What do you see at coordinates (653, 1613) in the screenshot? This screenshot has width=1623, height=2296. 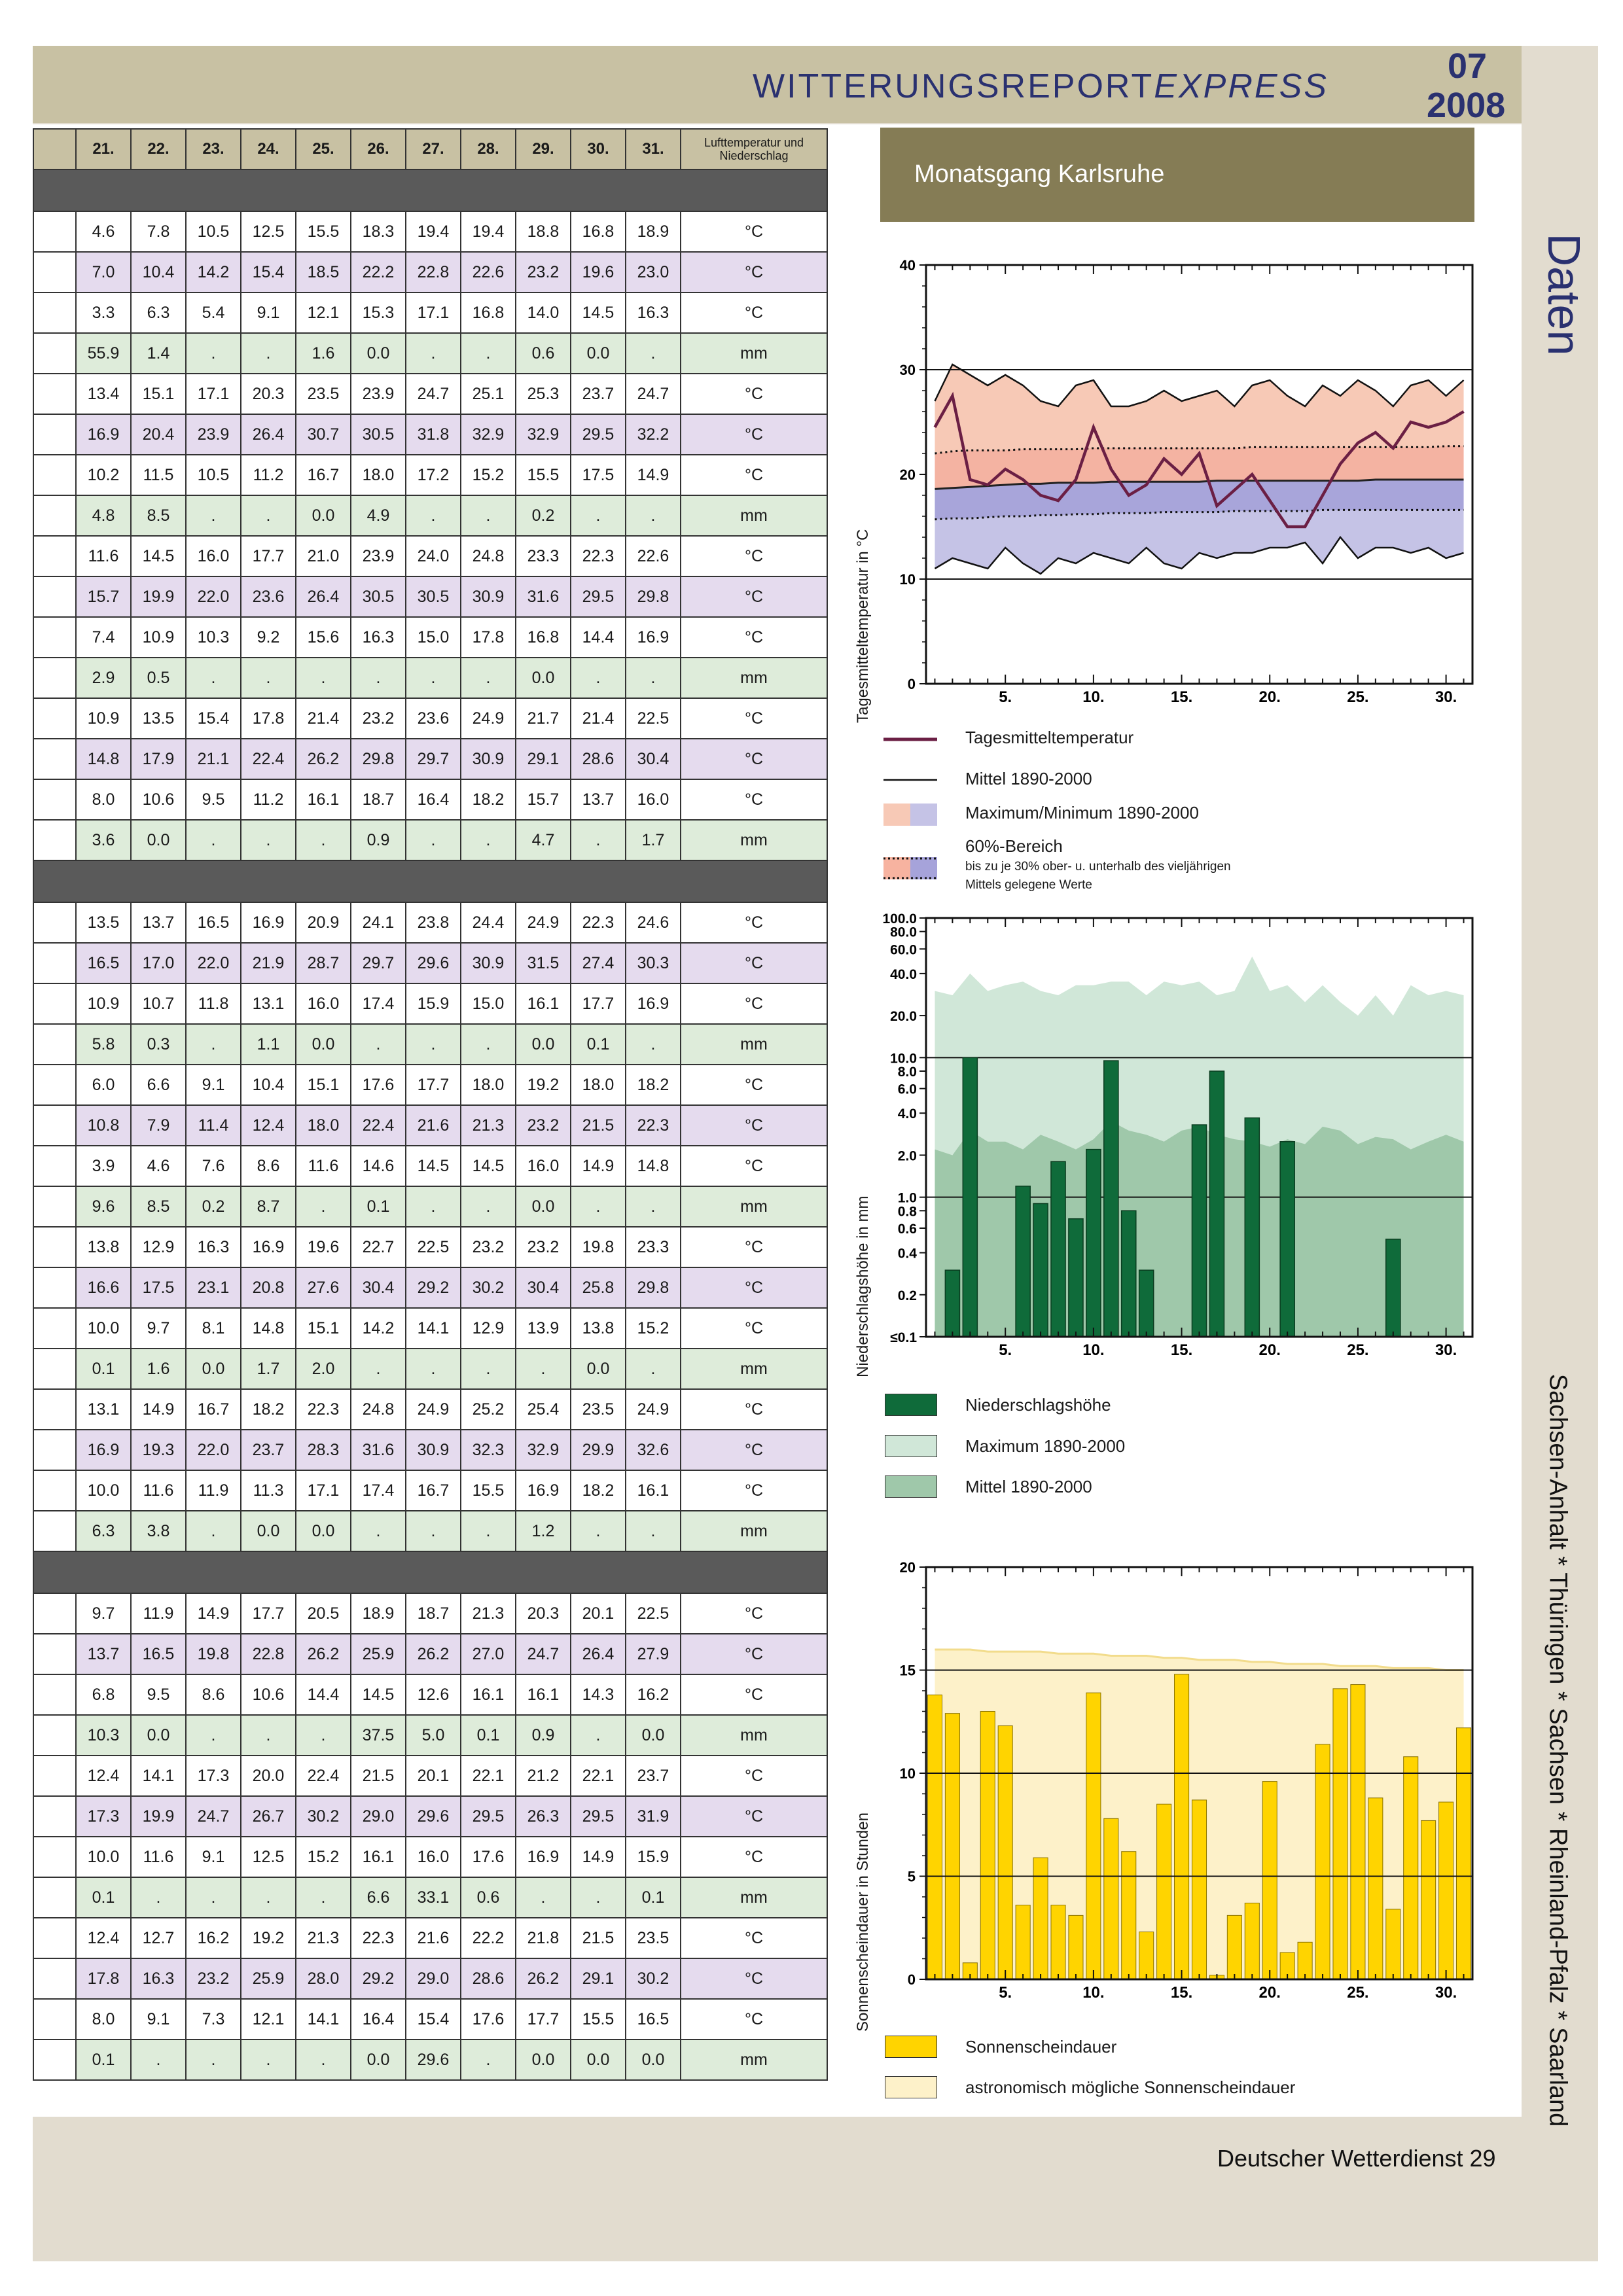 I see `value-cell: 22.5` at bounding box center [653, 1613].